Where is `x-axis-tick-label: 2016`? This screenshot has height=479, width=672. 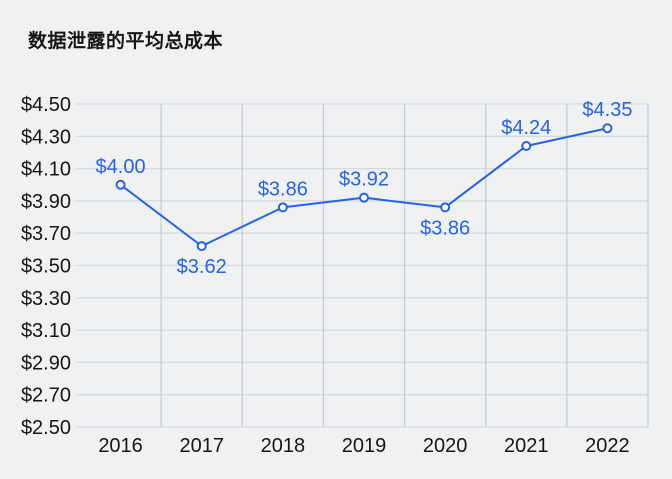 x-axis-tick-label: 2016 is located at coordinates (120, 446).